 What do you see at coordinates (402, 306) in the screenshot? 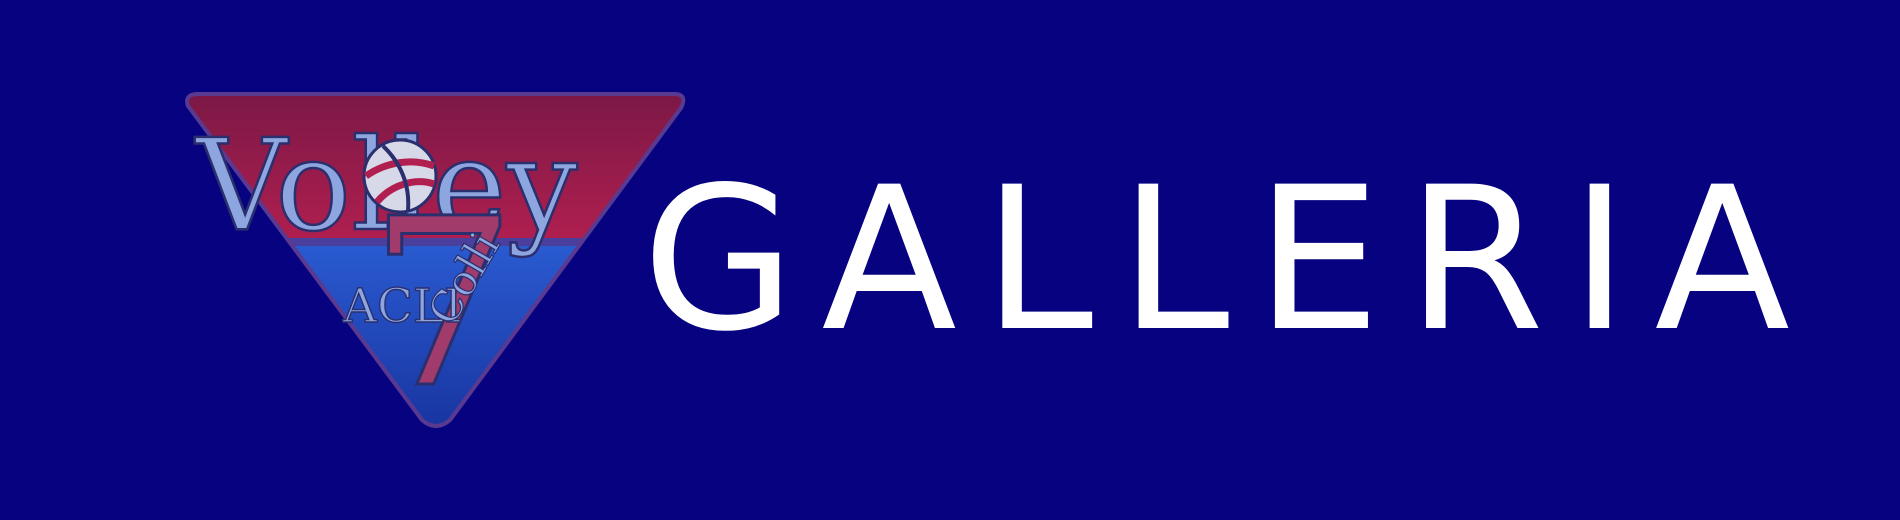
I see `logo-left-text: ACLI` at bounding box center [402, 306].